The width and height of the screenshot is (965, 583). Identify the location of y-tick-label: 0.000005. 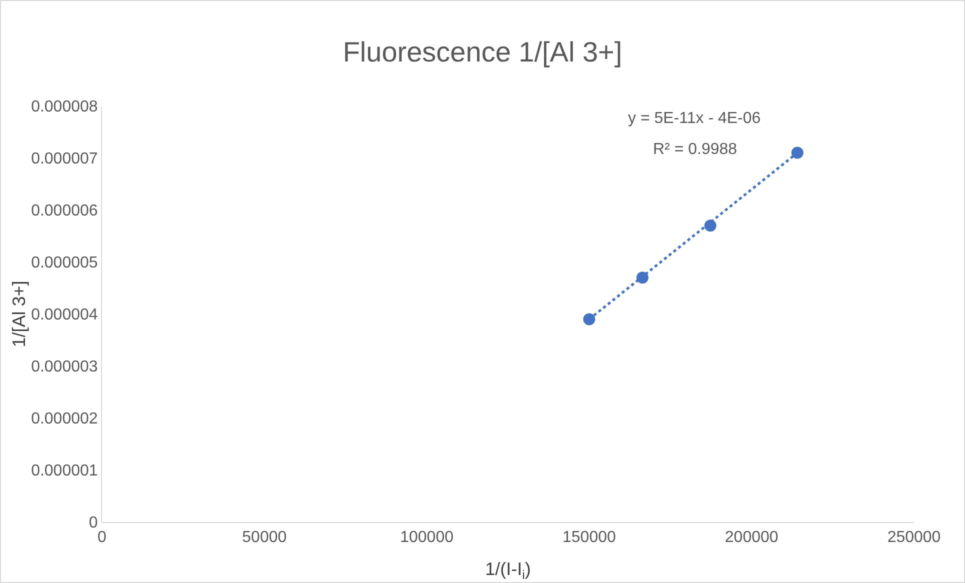
(64, 263).